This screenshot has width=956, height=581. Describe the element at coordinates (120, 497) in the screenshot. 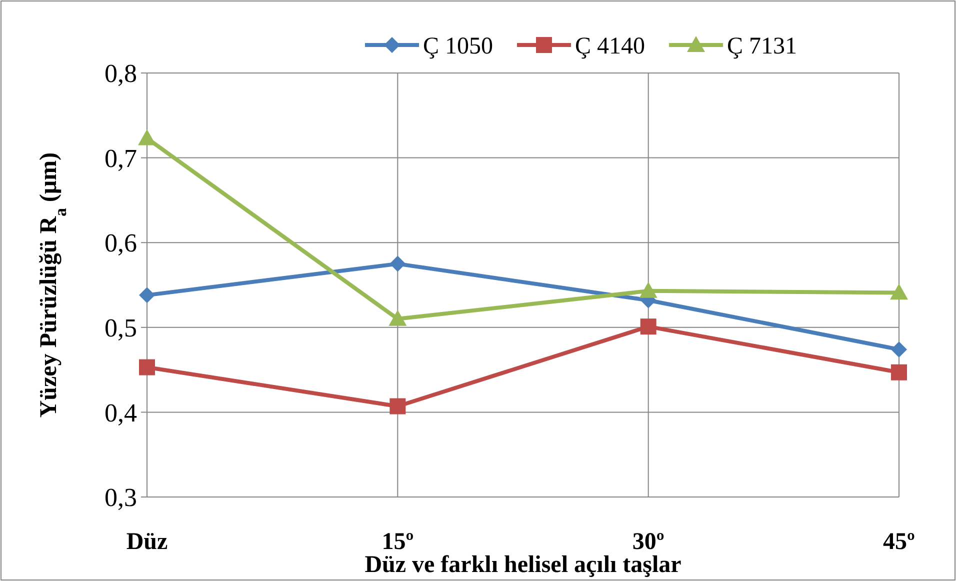

I see `y-tick-label: 0,3` at that location.